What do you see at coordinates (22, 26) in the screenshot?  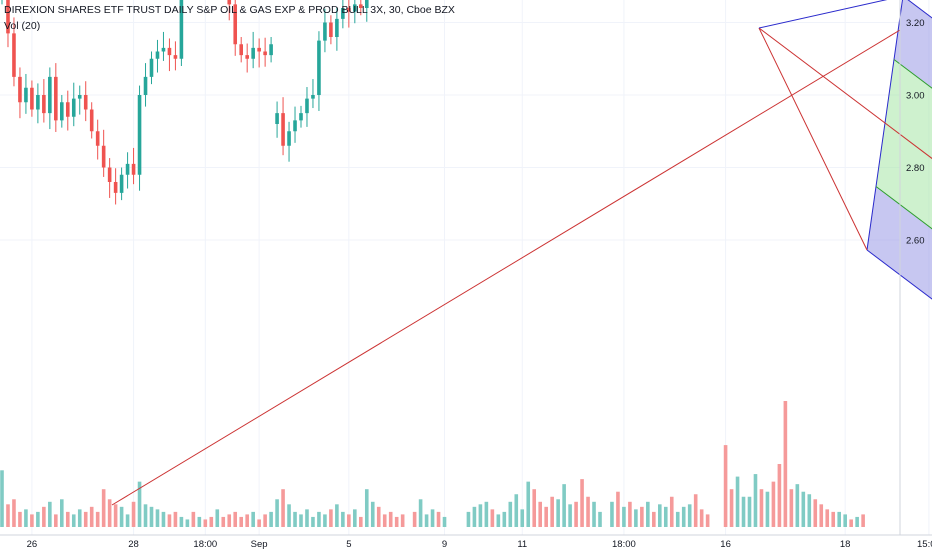 I see `volume-indicator-label: Vol (20)` at bounding box center [22, 26].